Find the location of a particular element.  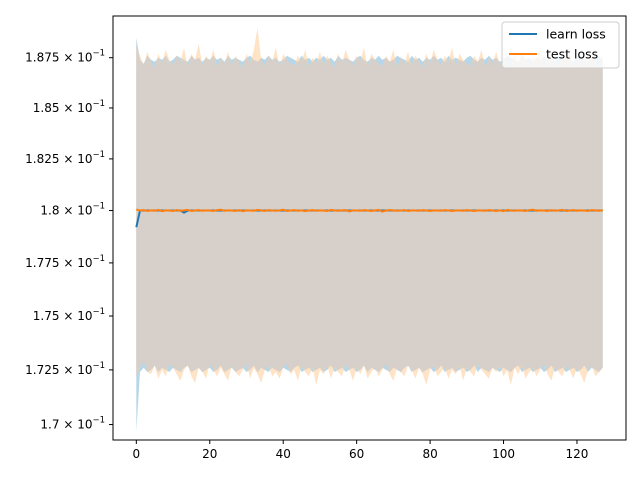

x-tick-label: 20 is located at coordinates (209, 454).